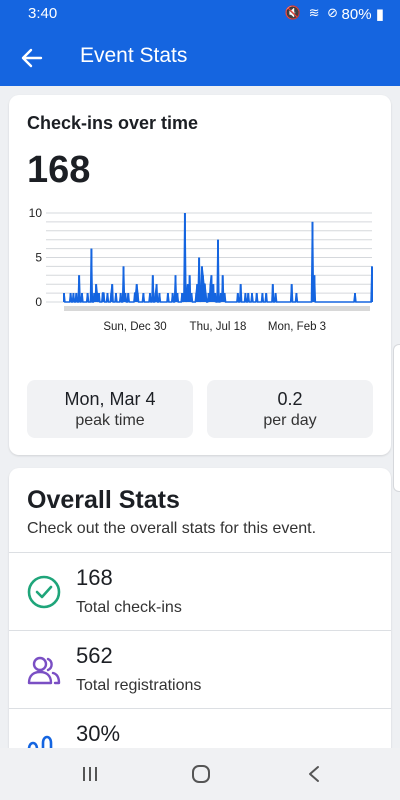  Describe the element at coordinates (200, 592) in the screenshot. I see `stat-row-checkins: 168 Total check-ins` at that location.